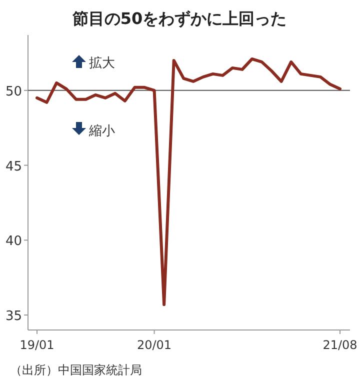 The height and width of the screenshot is (383, 359). I want to click on y-tick-label: 45, so click(13, 166).